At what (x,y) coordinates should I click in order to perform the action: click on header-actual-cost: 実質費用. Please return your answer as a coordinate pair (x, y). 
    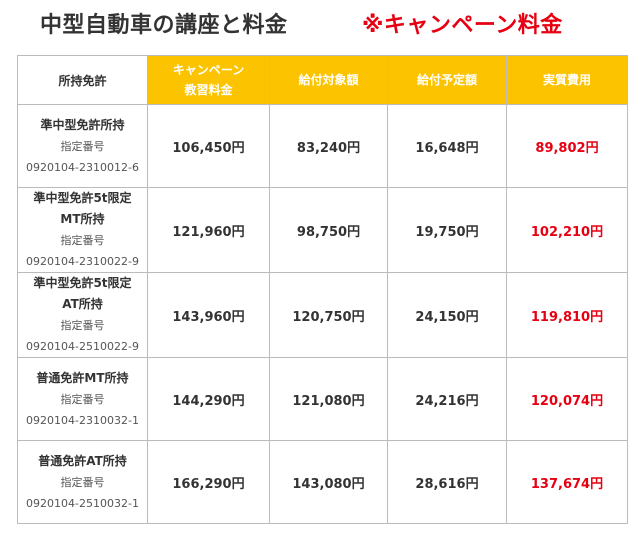
    Looking at the image, I should click on (567, 80).